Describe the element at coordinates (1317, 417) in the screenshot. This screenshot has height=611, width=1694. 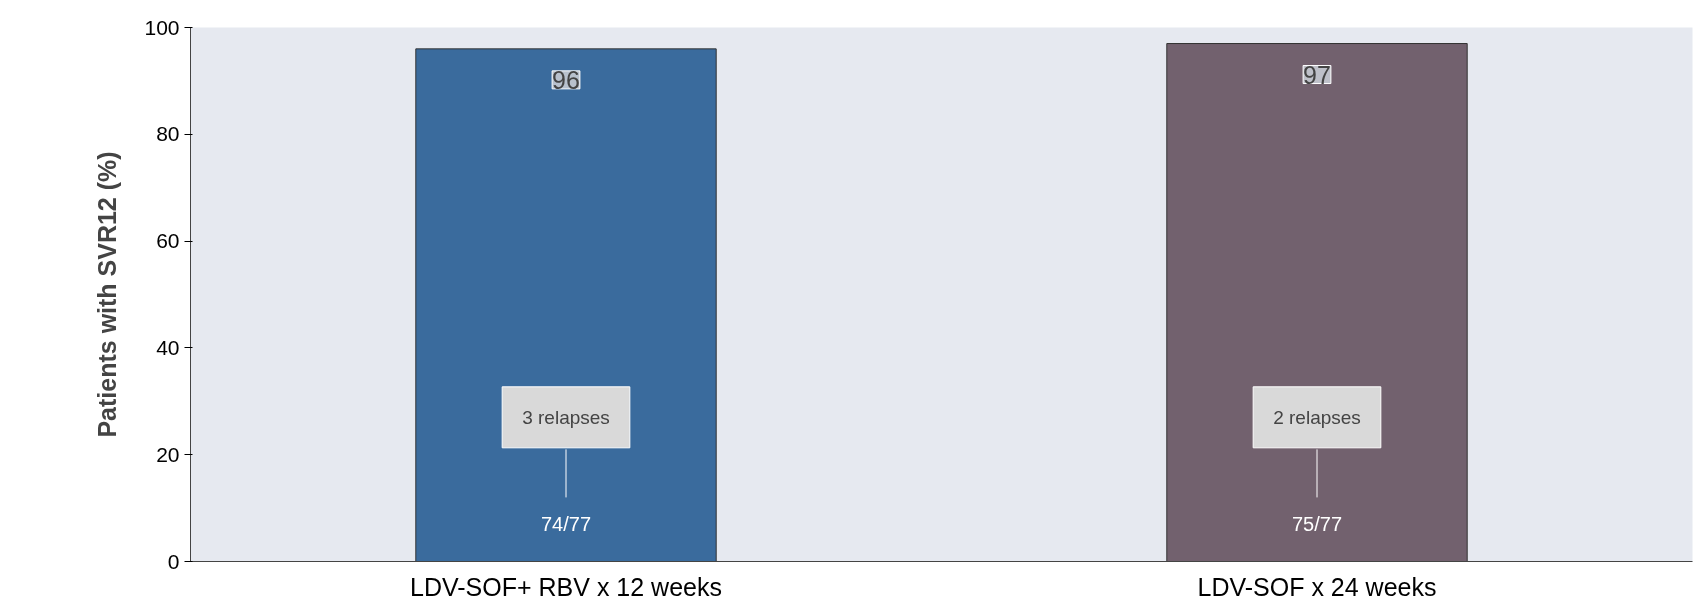
I see `annotation: 2 relapses` at that location.